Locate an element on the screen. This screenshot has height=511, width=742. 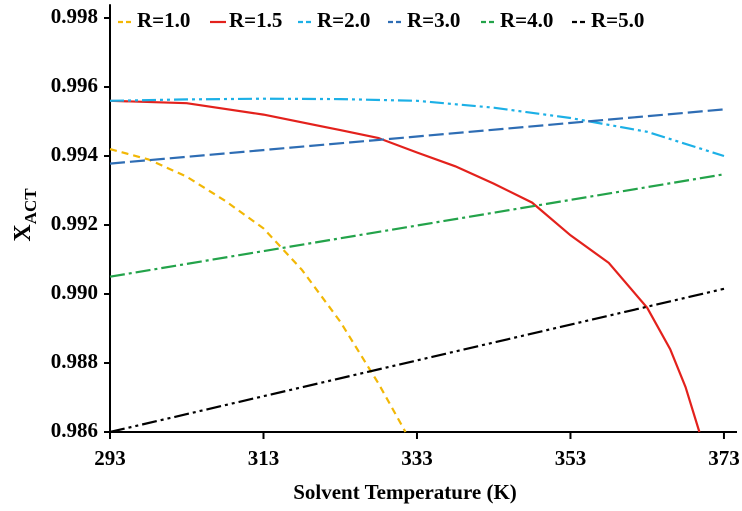
y-tick-label: 0.996 is located at coordinates (74, 85).